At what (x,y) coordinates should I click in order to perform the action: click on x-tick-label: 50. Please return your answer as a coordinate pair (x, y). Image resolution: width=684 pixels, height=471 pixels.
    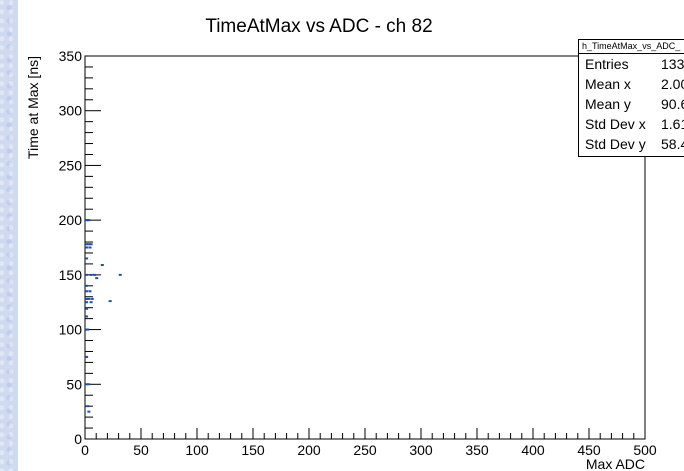
    Looking at the image, I should click on (141, 450).